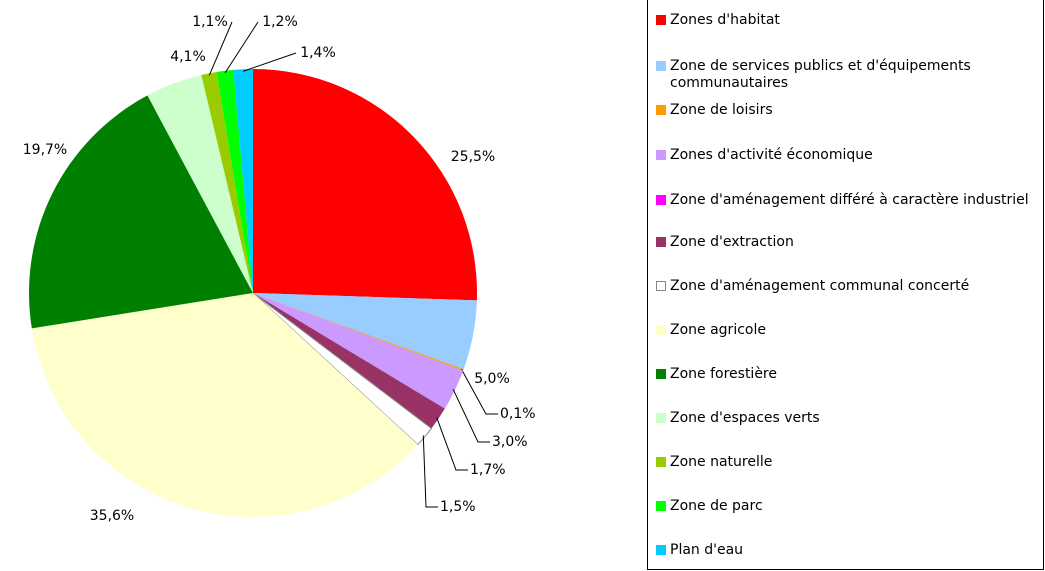 This screenshot has height=571, width=1045. What do you see at coordinates (210, 22) in the screenshot?
I see `data-label: 1,1%` at bounding box center [210, 22].